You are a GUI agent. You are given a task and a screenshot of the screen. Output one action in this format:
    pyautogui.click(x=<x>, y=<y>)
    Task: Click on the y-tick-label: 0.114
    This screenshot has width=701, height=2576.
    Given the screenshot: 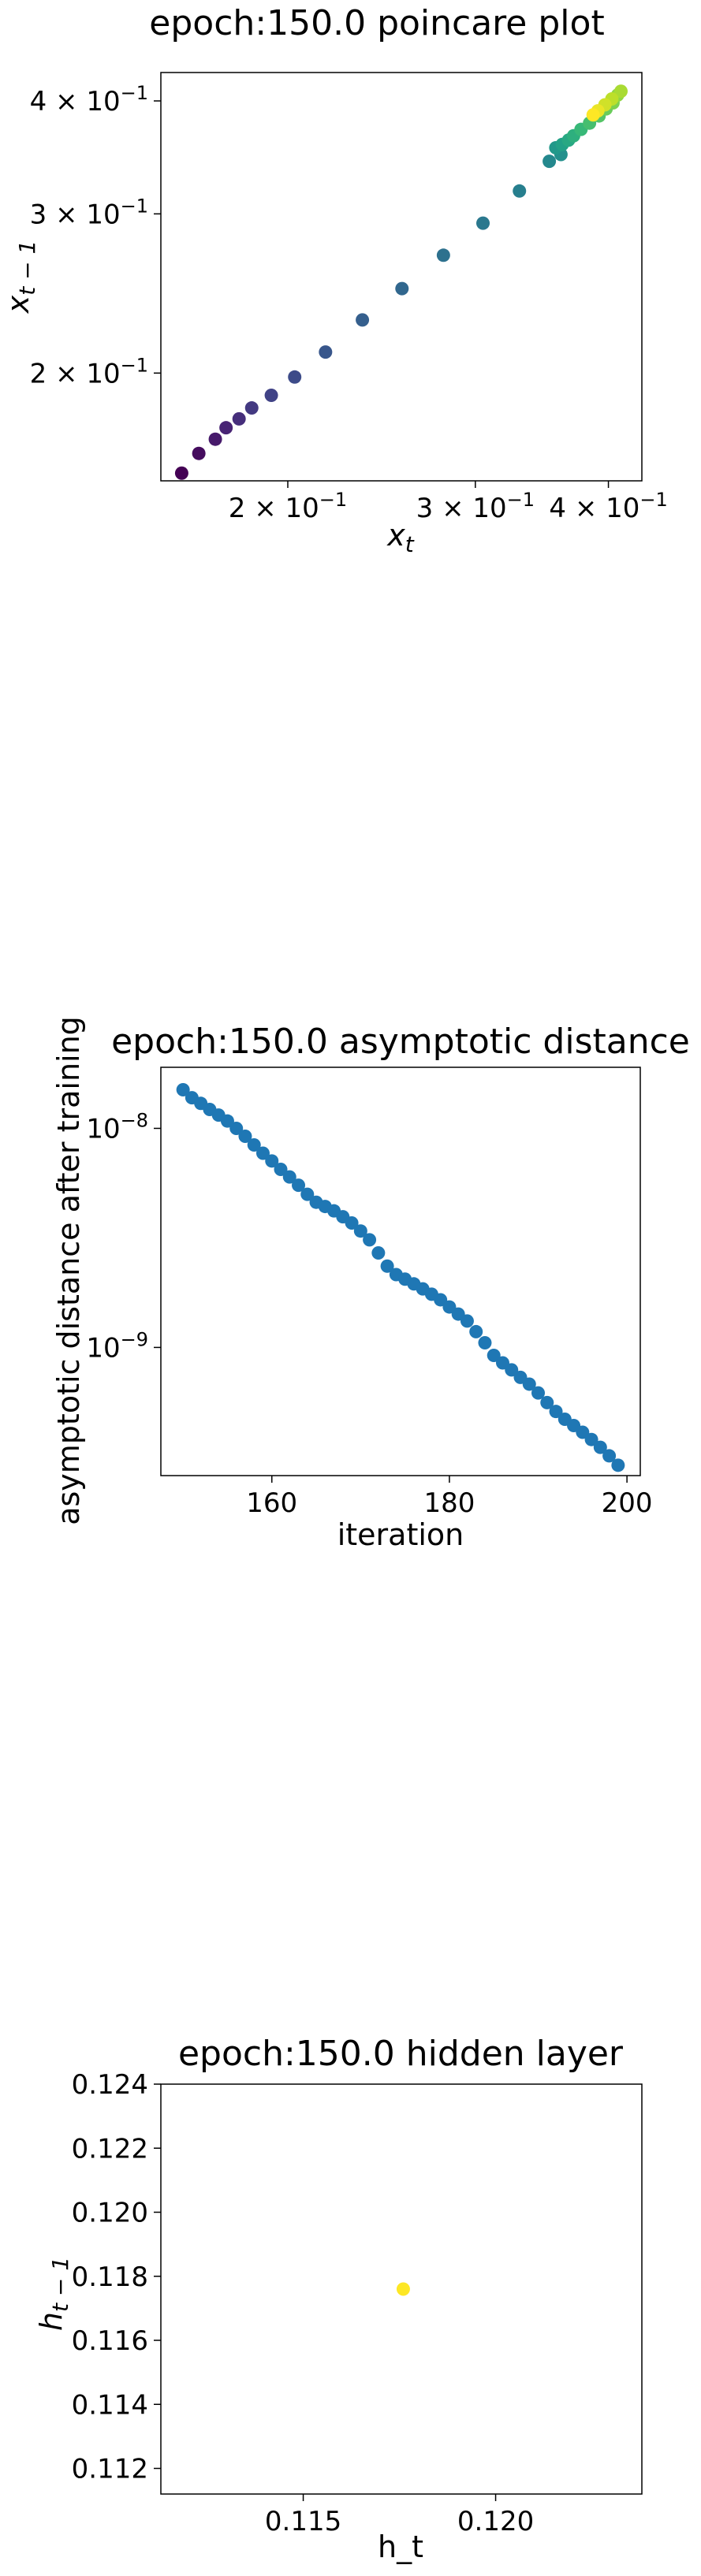 What is the action you would take?
    pyautogui.click(x=110, y=2405)
    